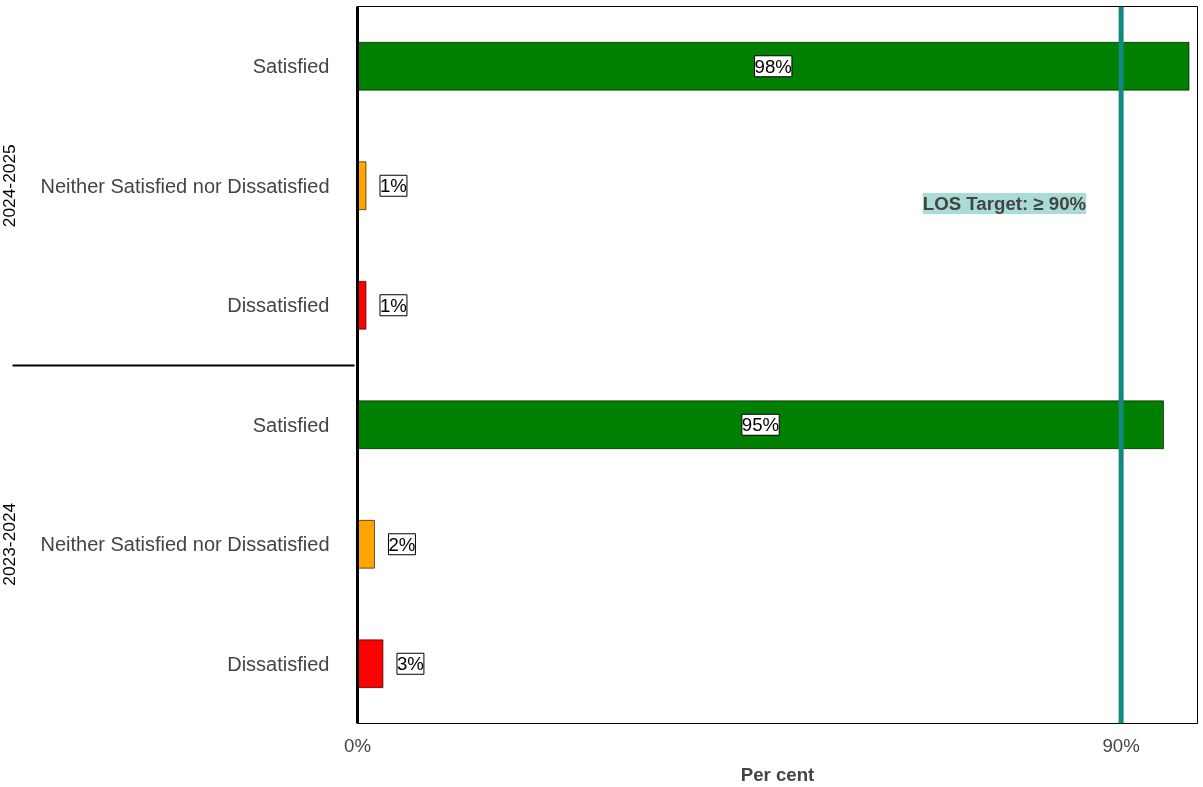 Image resolution: width=1203 pixels, height=787 pixels. What do you see at coordinates (1004, 203) in the screenshot?
I see `ref-line-label: LOS Target: ≥ 90%` at bounding box center [1004, 203].